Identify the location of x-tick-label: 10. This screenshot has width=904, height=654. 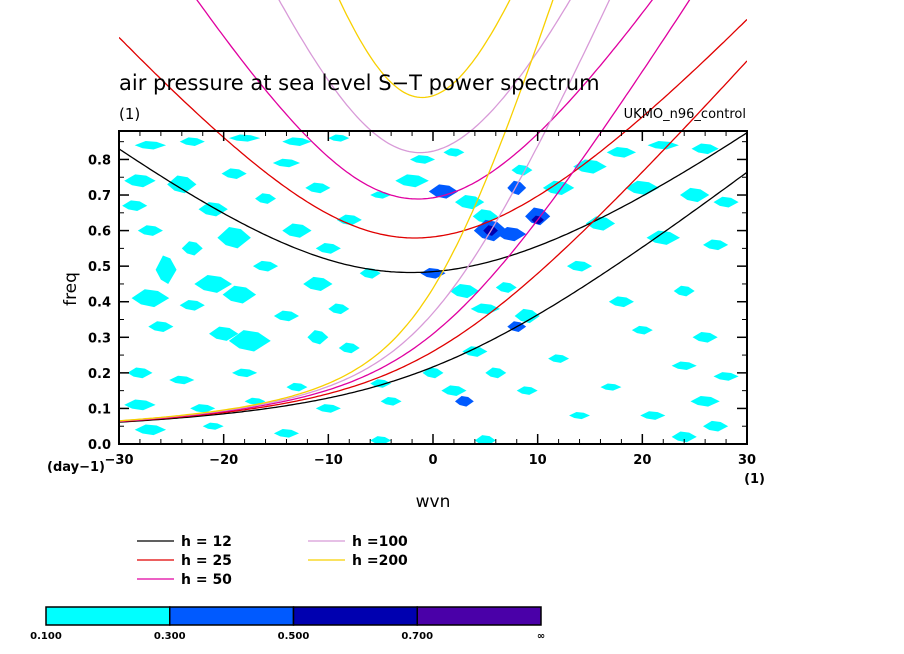
(538, 460).